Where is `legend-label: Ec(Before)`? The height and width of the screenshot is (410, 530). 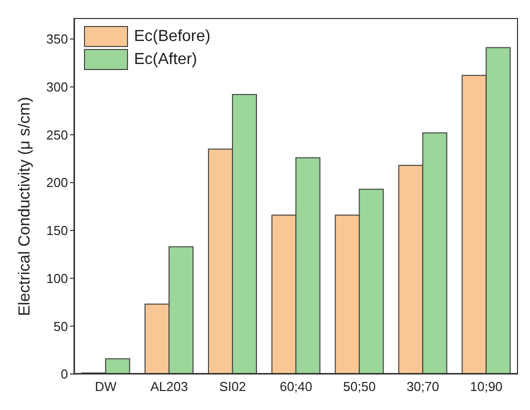
legend-label: Ec(Before) is located at coordinates (172, 37).